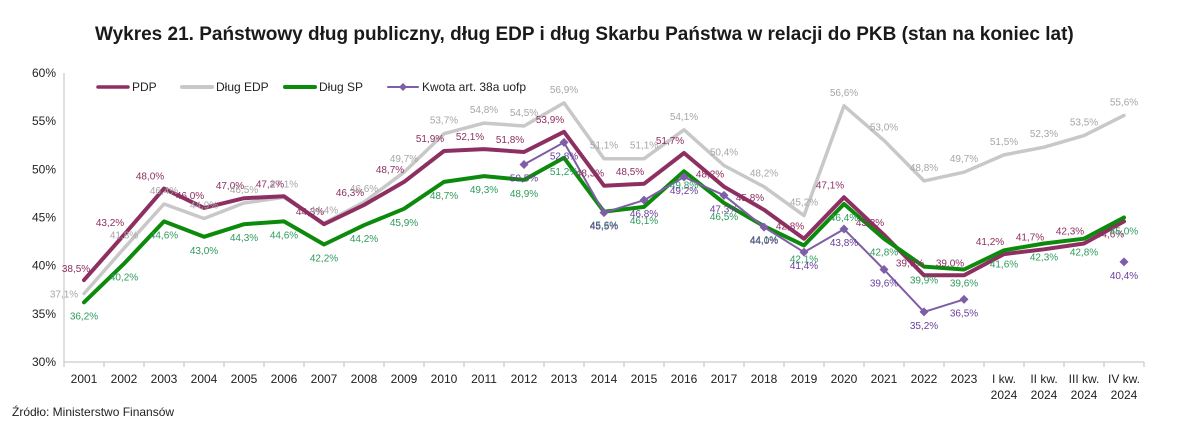 Image resolution: width=1199 pixels, height=426 pixels. I want to click on y-tick-label: 55%, so click(44, 121).